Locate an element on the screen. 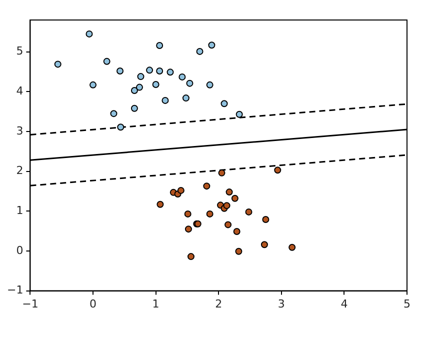  x-tick-label: 1 is located at coordinates (156, 303).